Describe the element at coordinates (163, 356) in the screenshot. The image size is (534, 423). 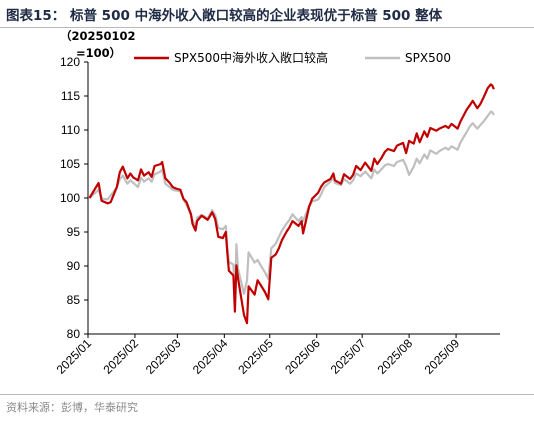
I see `x-tick-label: 2025/03` at that location.